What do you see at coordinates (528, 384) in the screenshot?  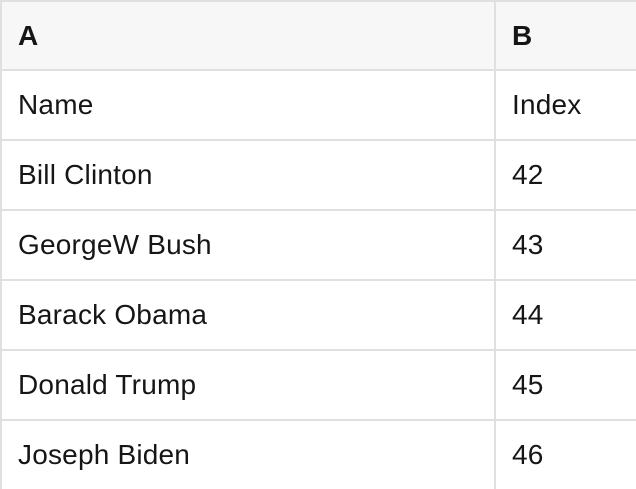 I see `cell: 45` at bounding box center [528, 384].